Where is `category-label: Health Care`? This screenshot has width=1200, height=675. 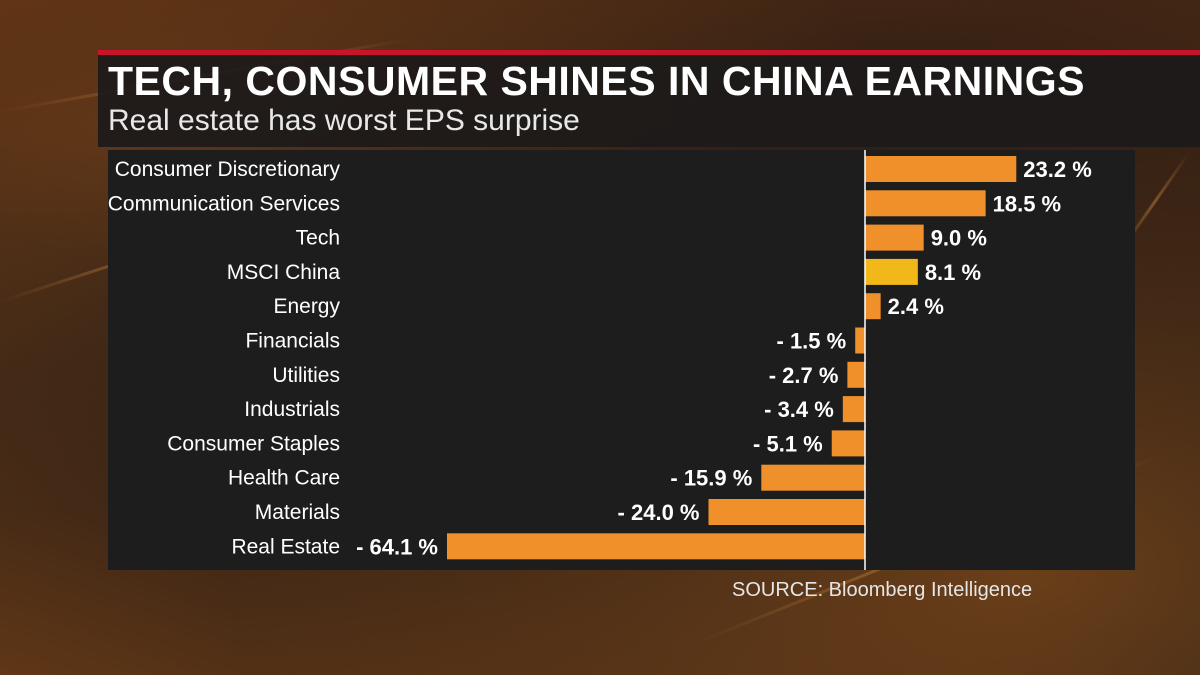
category-label: Health Care is located at coordinates (284, 478).